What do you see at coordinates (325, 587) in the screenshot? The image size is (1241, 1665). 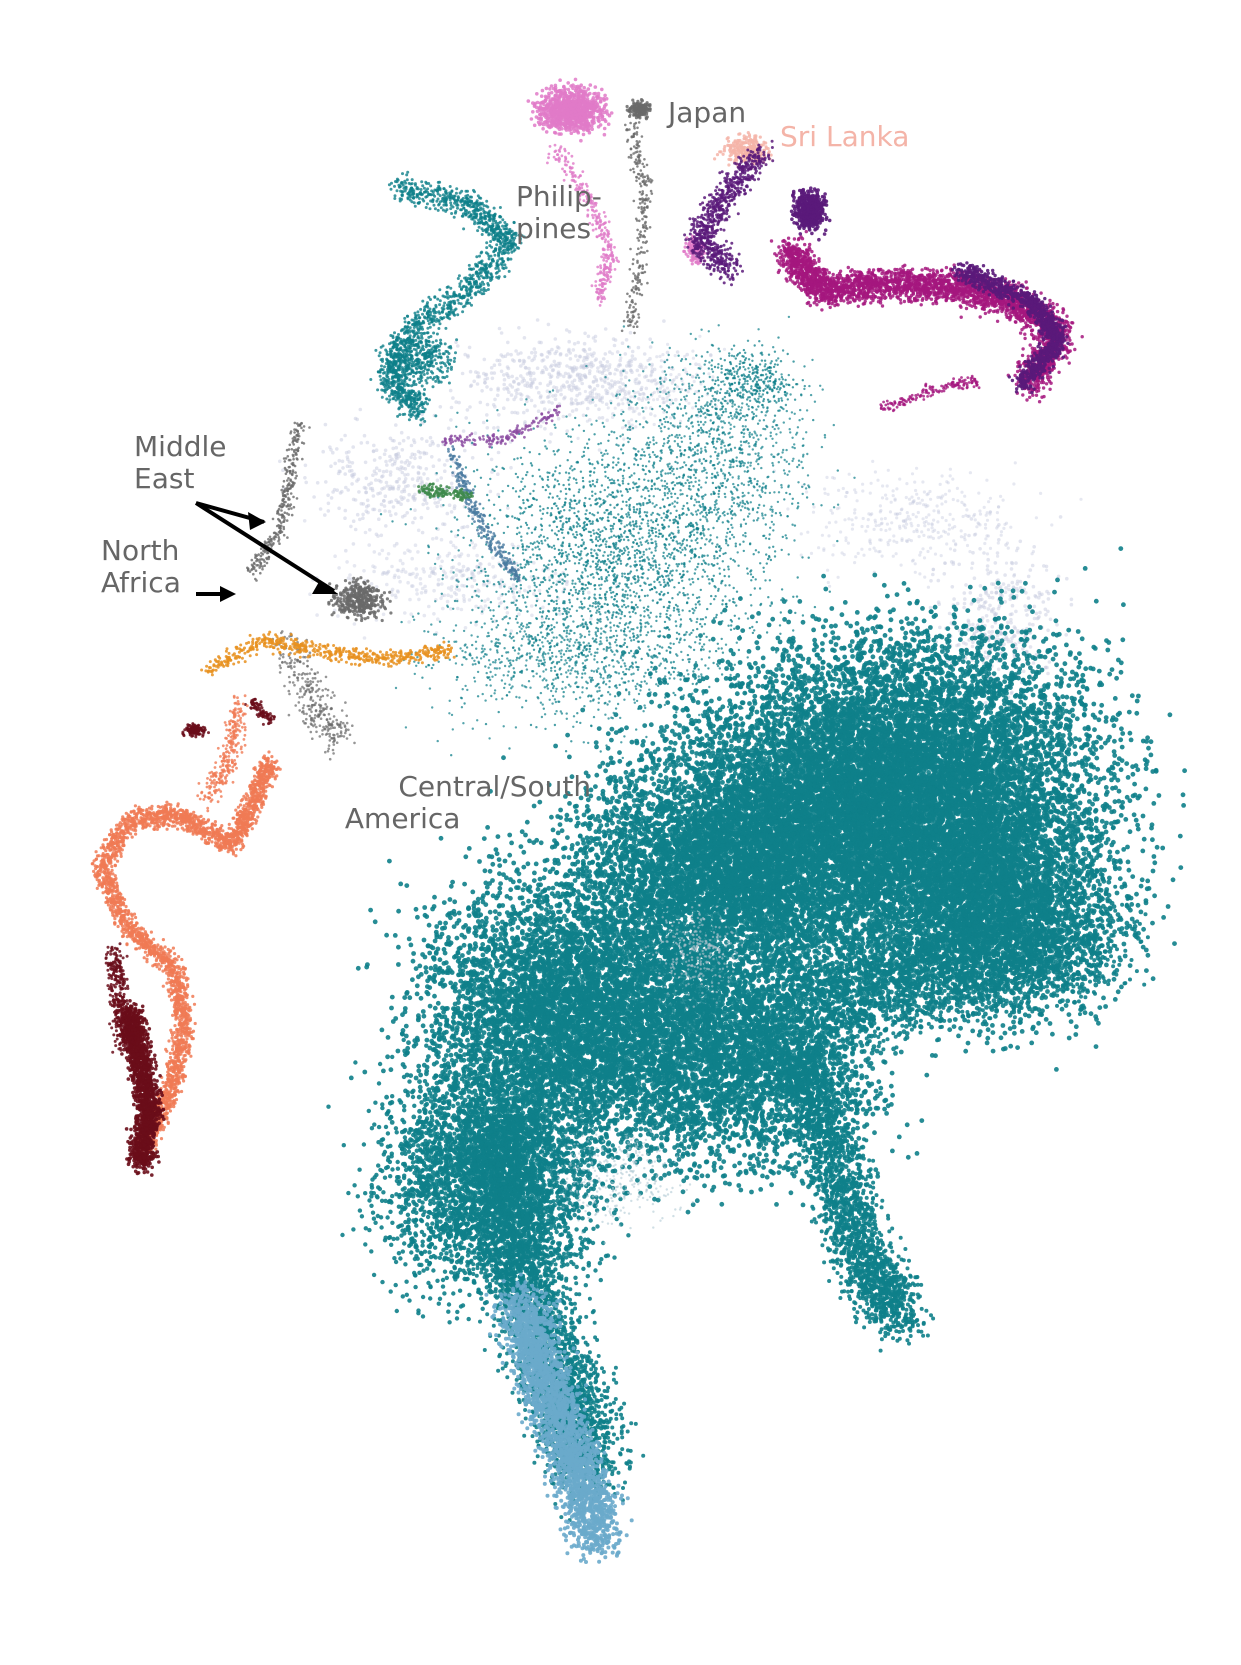 I see `middle-east-arrow-lower-head` at bounding box center [325, 587].